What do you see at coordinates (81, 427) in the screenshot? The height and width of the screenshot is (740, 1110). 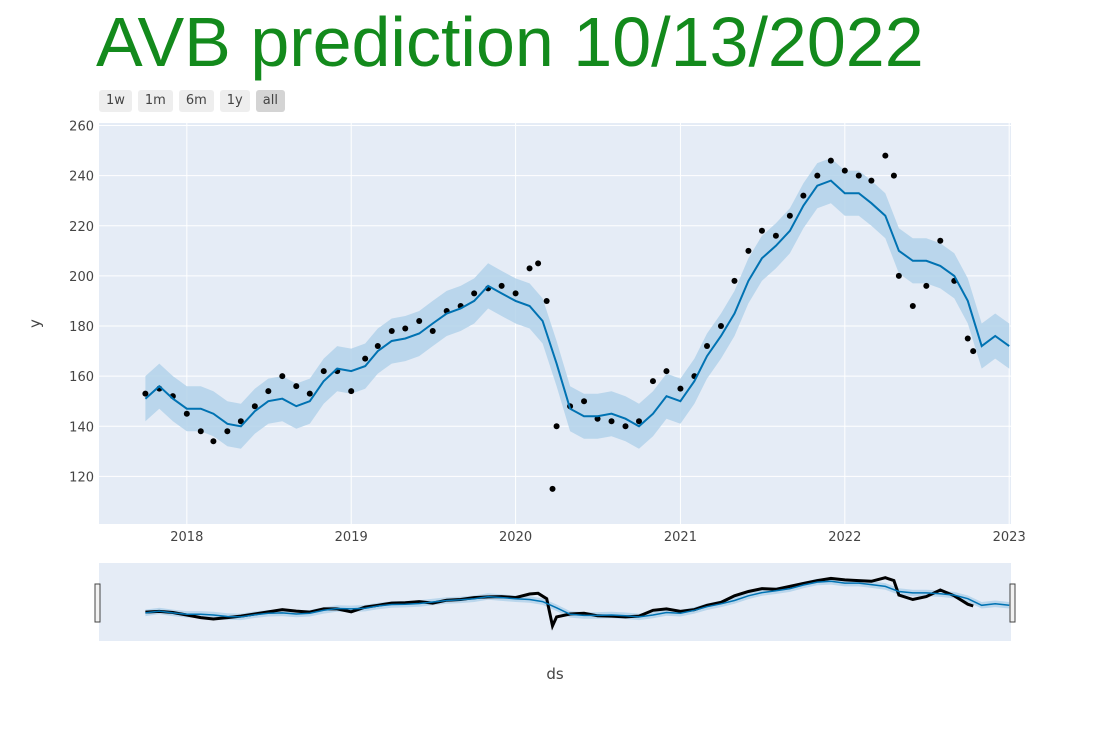 I see `y-tick-label: 140` at bounding box center [81, 427].